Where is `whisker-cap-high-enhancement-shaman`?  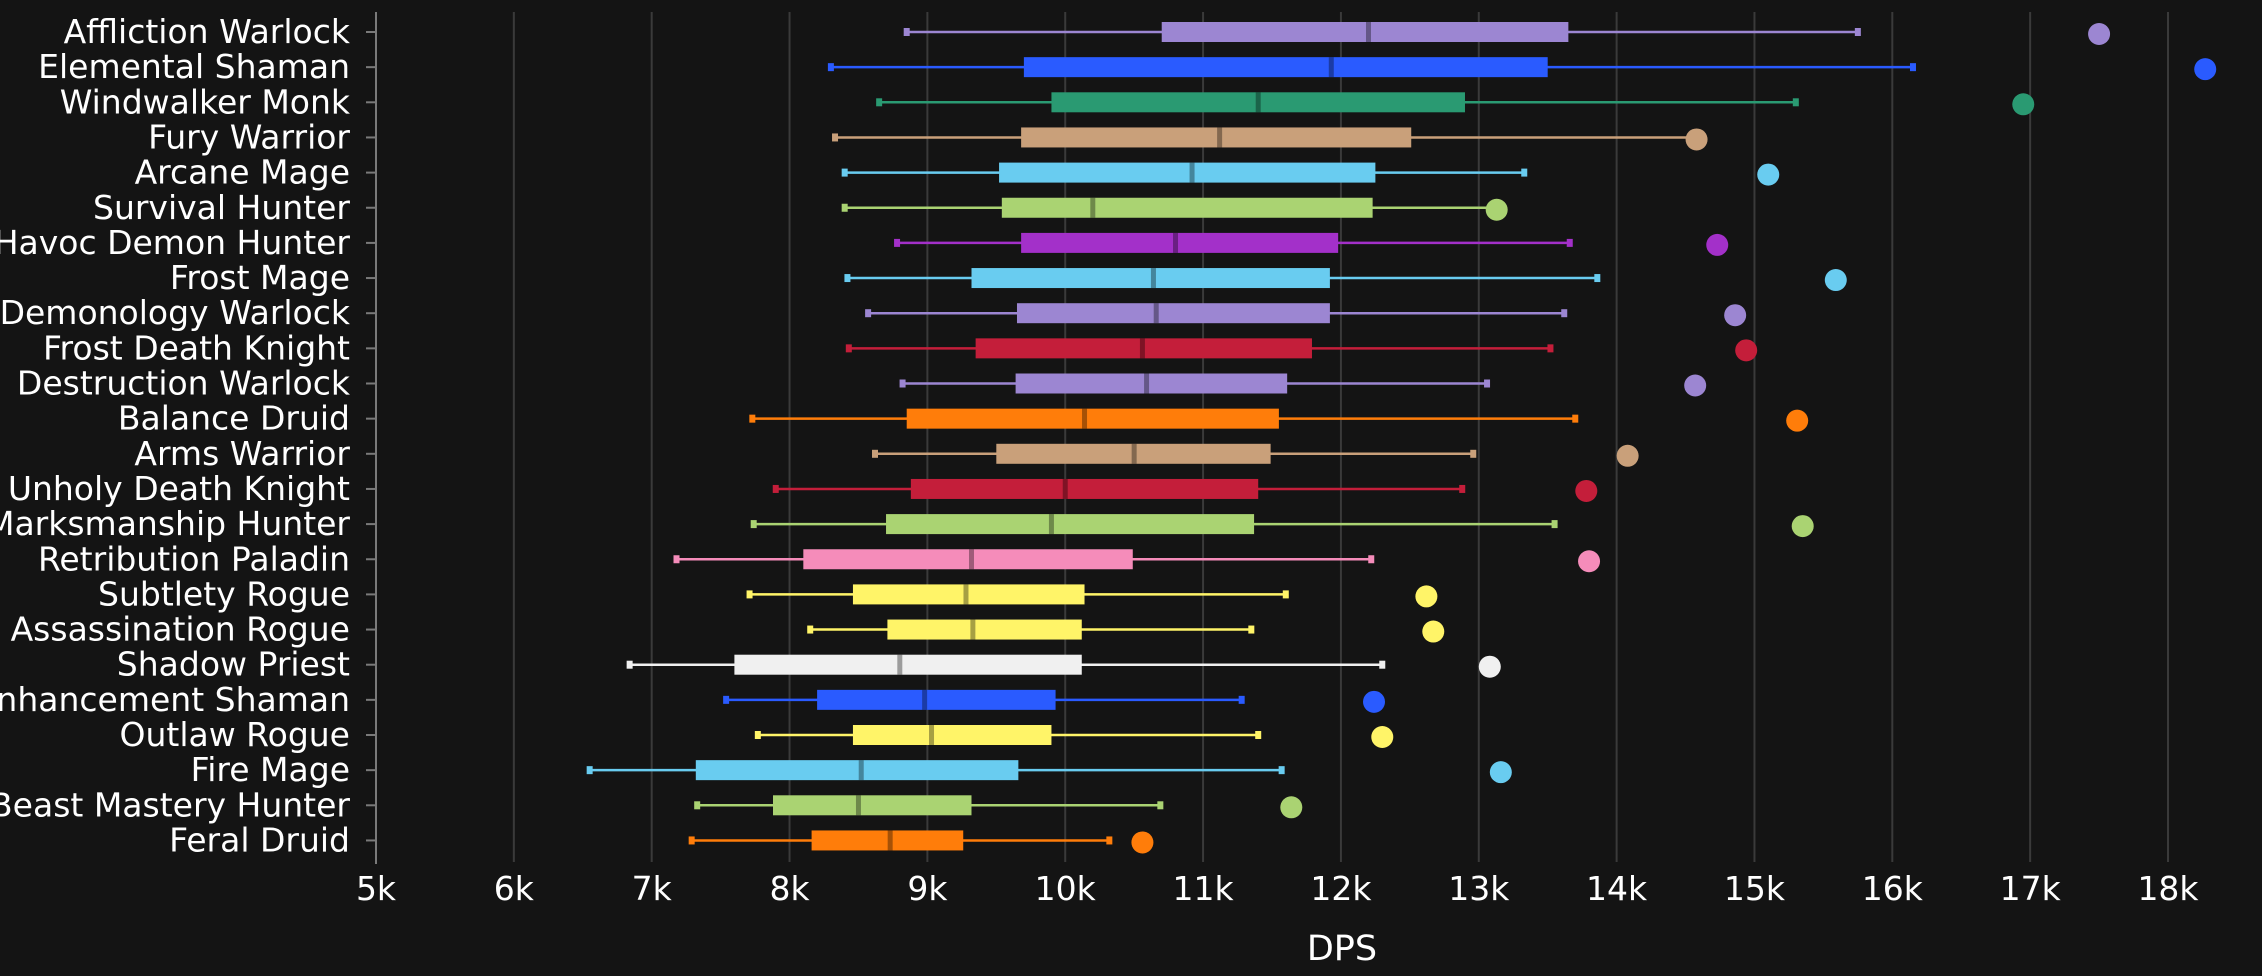
whisker-cap-high-enhancement-shaman is located at coordinates (1241, 699).